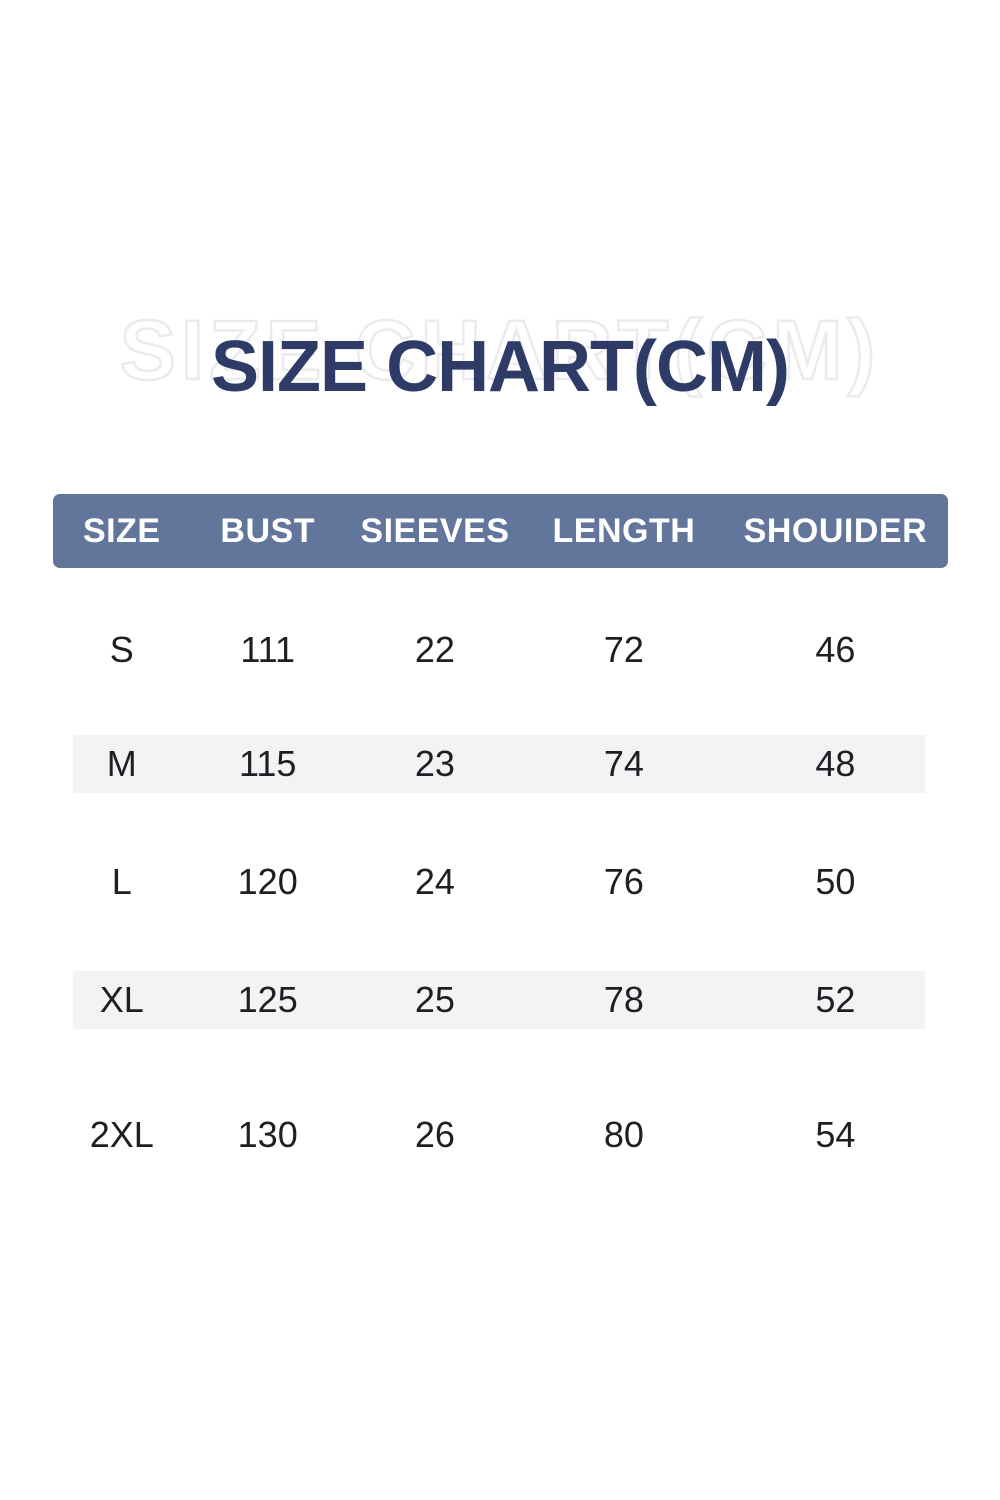  What do you see at coordinates (267, 530) in the screenshot?
I see `column-header-bust: BUST` at bounding box center [267, 530].